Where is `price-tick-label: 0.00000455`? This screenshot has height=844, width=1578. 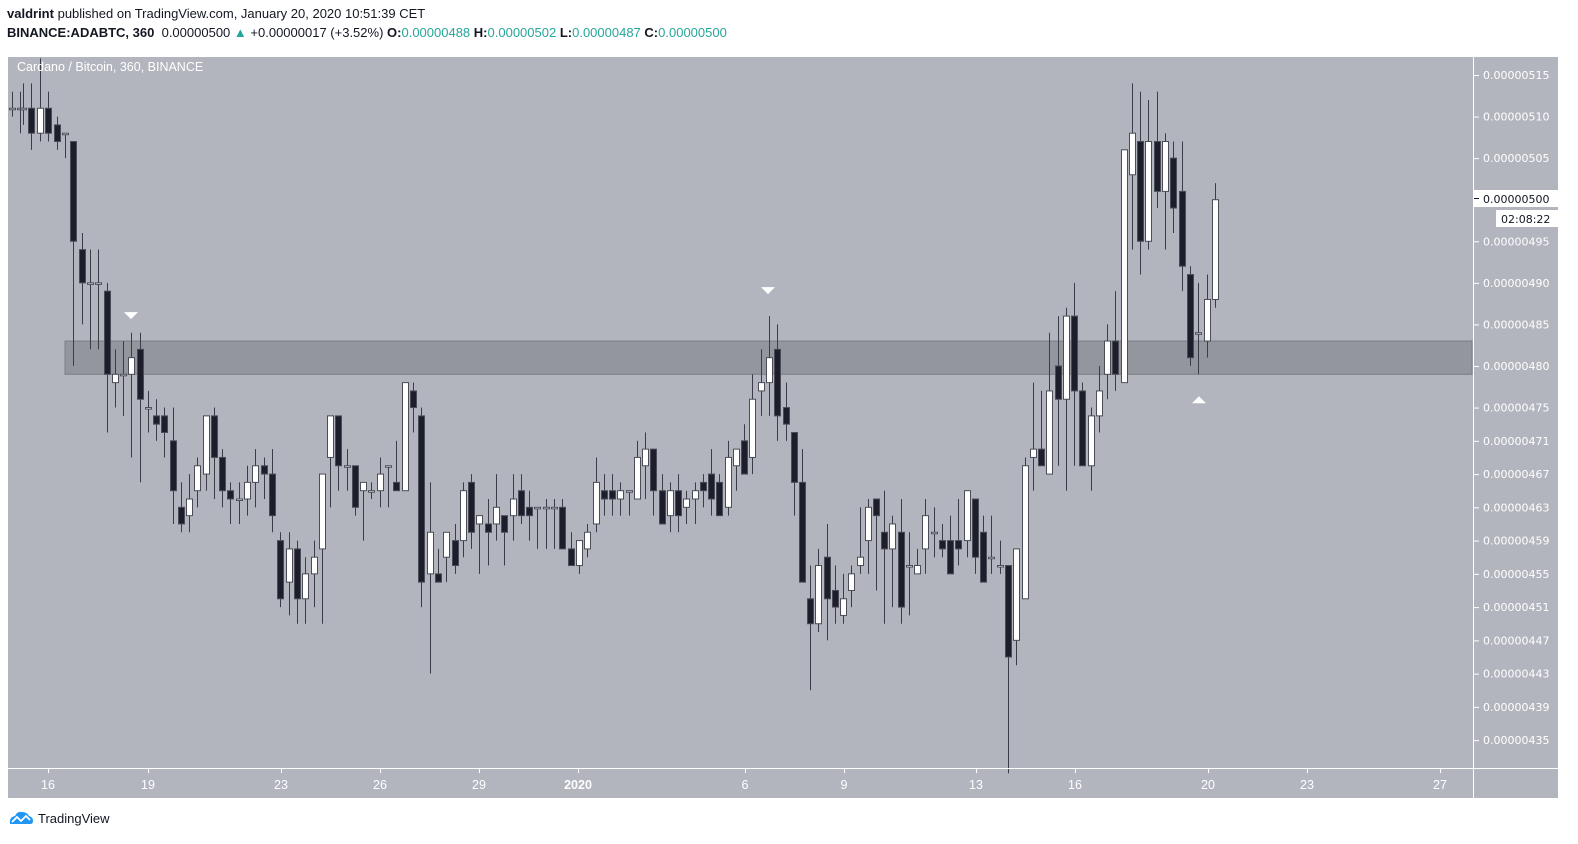
price-tick-label: 0.00000455 is located at coordinates (1516, 574).